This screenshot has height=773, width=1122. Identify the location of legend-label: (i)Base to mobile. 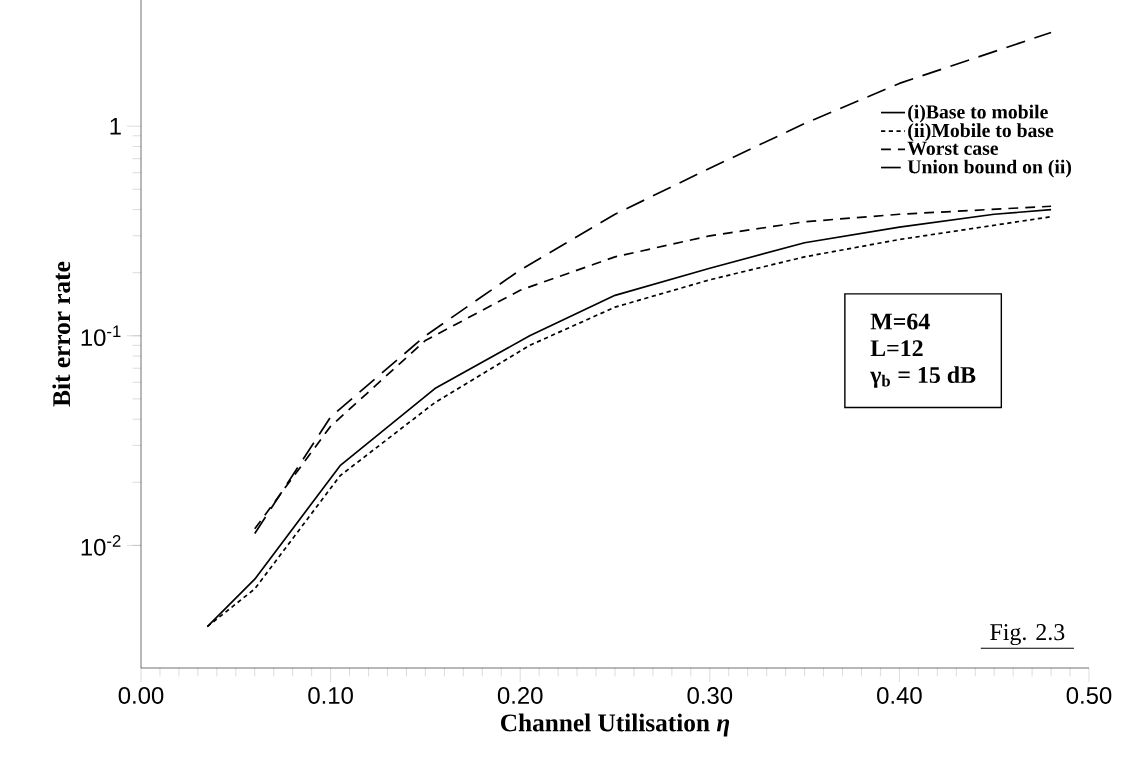
(978, 113).